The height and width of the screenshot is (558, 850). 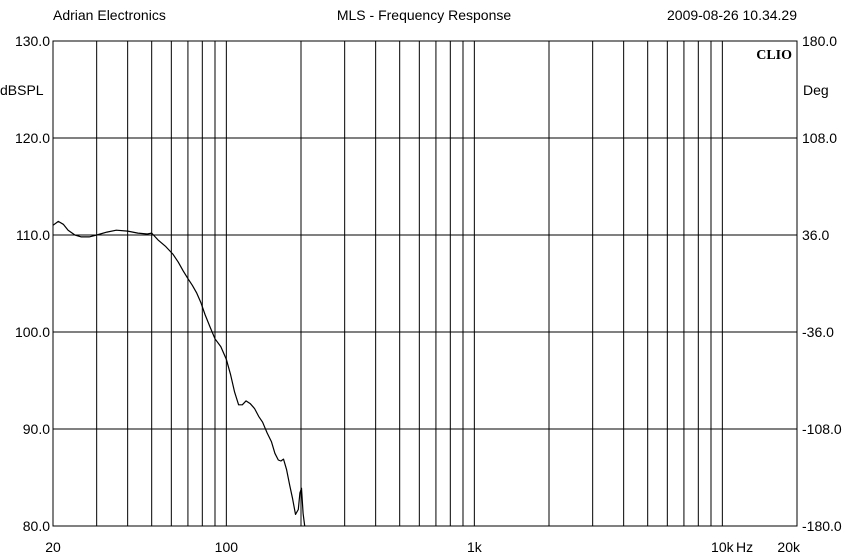 What do you see at coordinates (819, 41) in the screenshot?
I see `y2-tick-label: 180.0` at bounding box center [819, 41].